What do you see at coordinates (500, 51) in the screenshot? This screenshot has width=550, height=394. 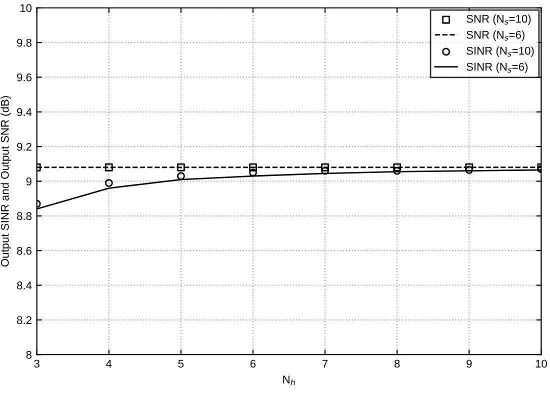 I see `legend-label: SINR (N$_{s}$=10)` at bounding box center [500, 51].